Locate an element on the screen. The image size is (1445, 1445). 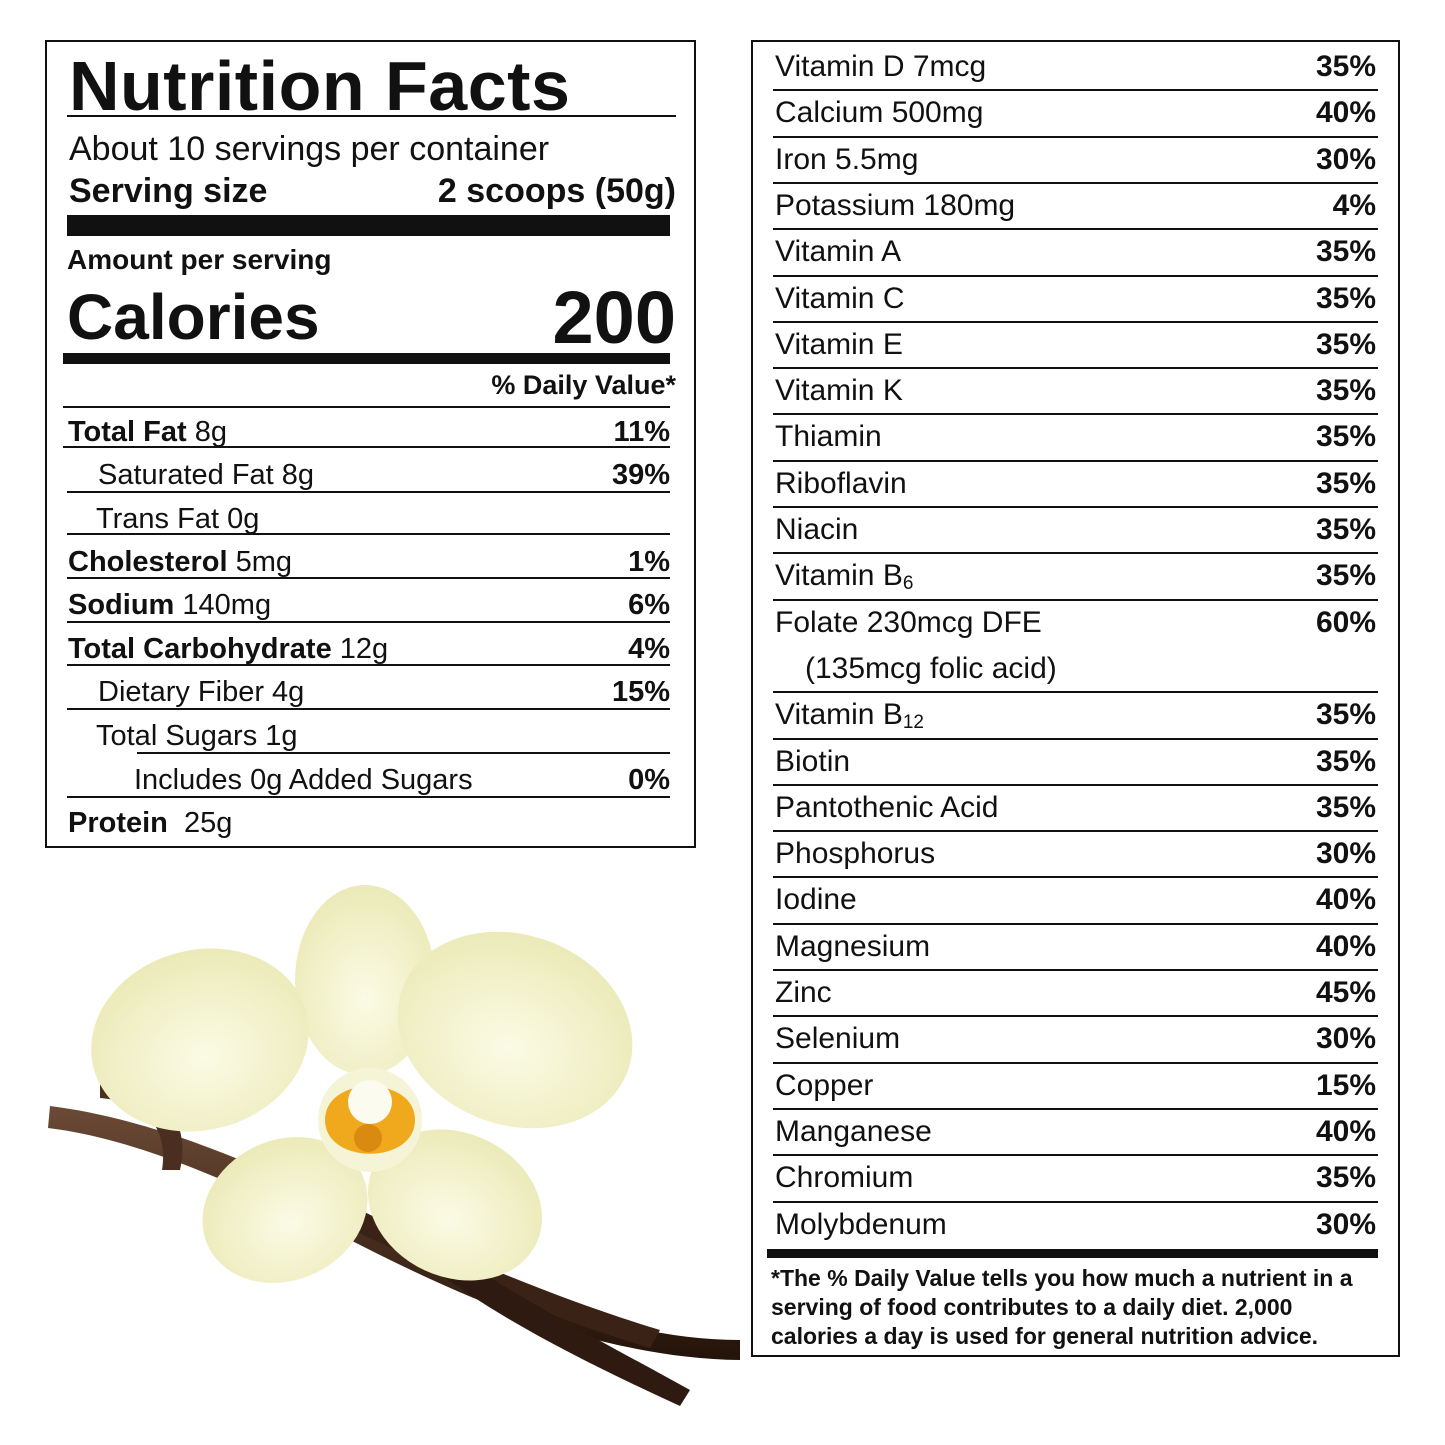
nutrient-label: Cholesterol 5mg is located at coordinates (180, 562).